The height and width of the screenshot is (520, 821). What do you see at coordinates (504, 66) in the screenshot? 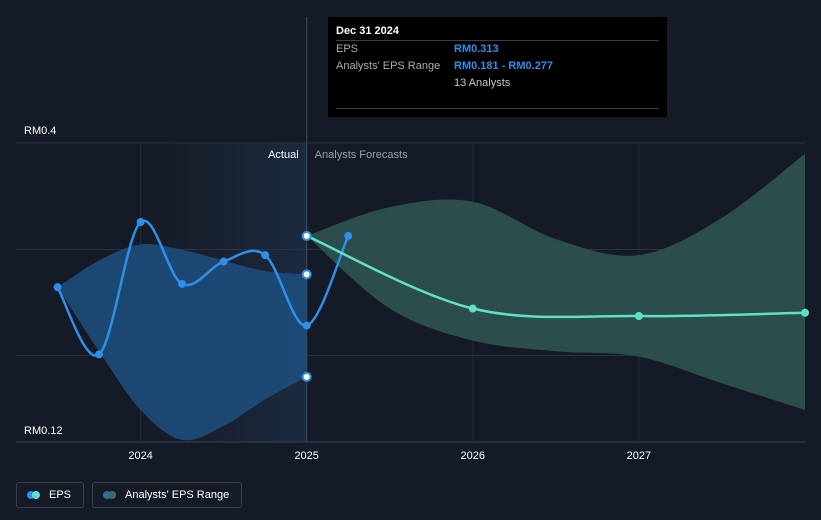
I see `tooltip-range-value: RM0.181 - RM0.277` at bounding box center [504, 66].